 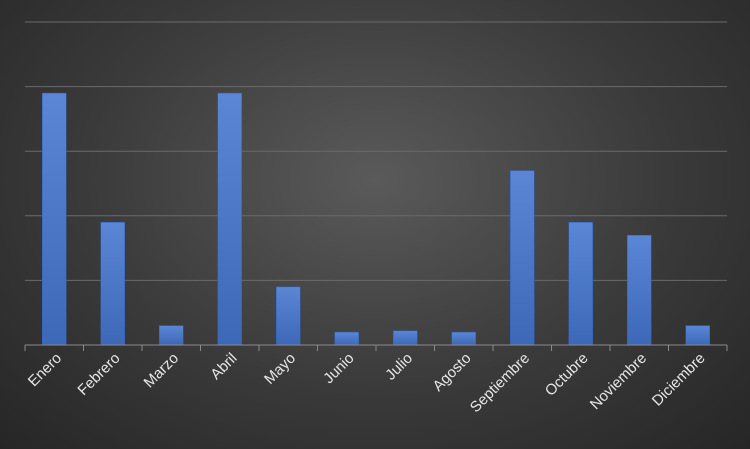 I want to click on bar-octubre, so click(x=580, y=284).